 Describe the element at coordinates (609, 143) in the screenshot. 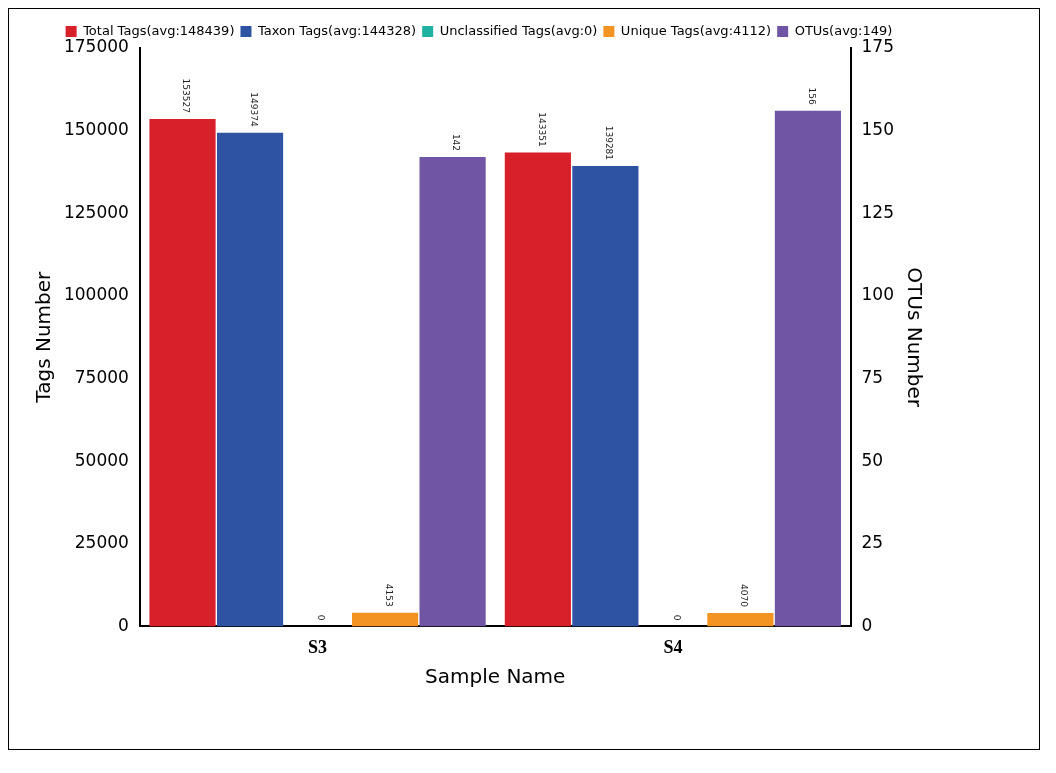

I see `data-label: 139281` at that location.